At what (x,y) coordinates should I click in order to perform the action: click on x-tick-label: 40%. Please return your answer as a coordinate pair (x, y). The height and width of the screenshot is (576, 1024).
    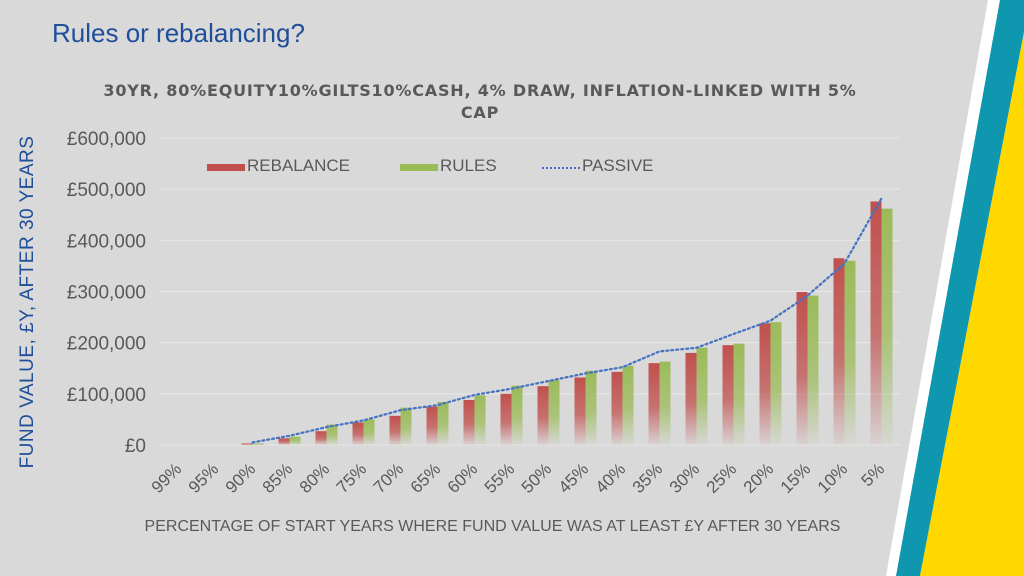
    Looking at the image, I should click on (610, 477).